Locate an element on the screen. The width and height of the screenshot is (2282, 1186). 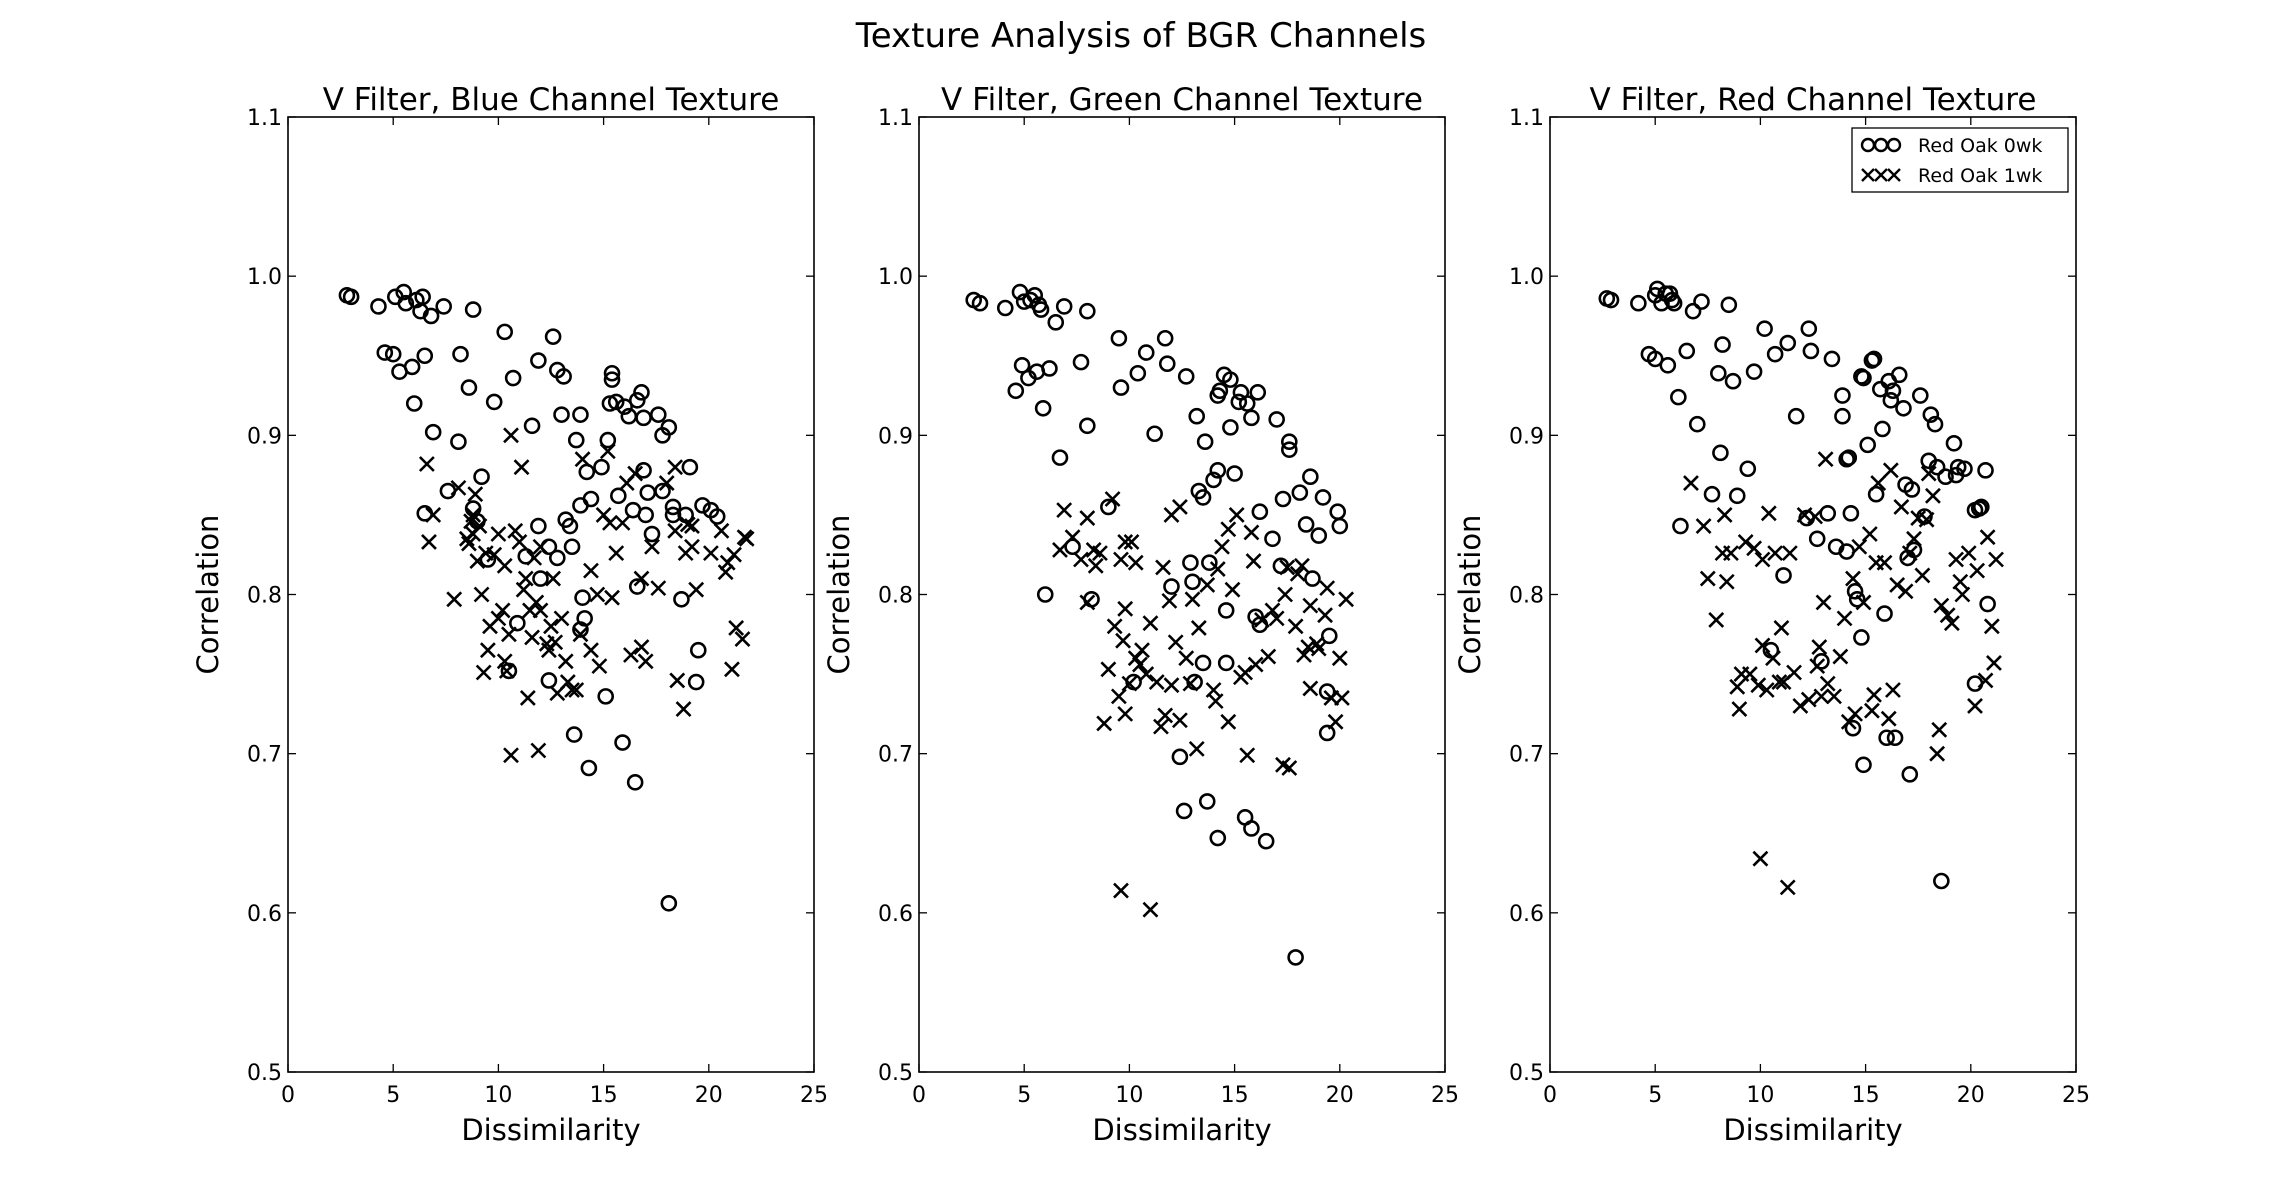
legend-marker-circle is located at coordinates (1894, 145).